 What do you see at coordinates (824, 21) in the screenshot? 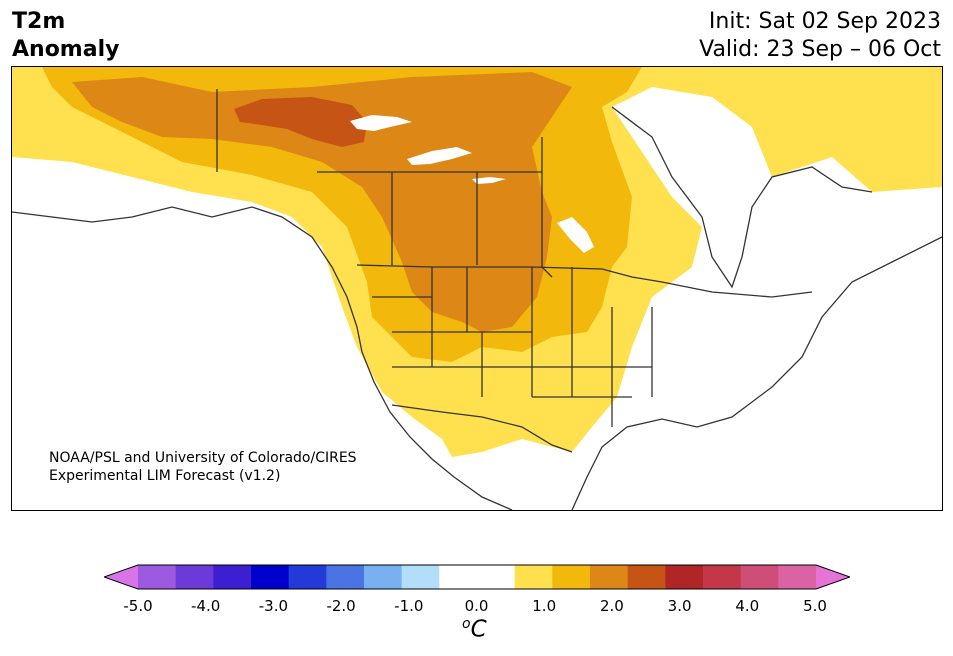
I see `init-date: Init: Sat 02 Sep 2023` at bounding box center [824, 21].